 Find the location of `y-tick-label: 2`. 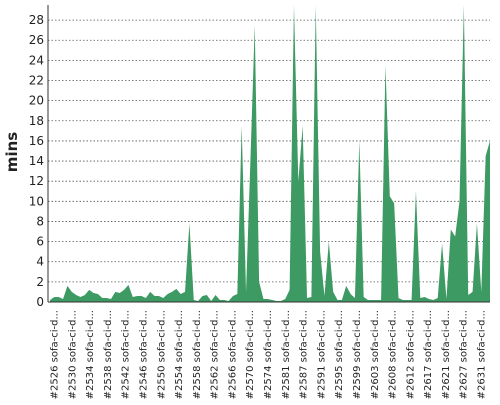

y-tick-label: 2 is located at coordinates (40, 282).